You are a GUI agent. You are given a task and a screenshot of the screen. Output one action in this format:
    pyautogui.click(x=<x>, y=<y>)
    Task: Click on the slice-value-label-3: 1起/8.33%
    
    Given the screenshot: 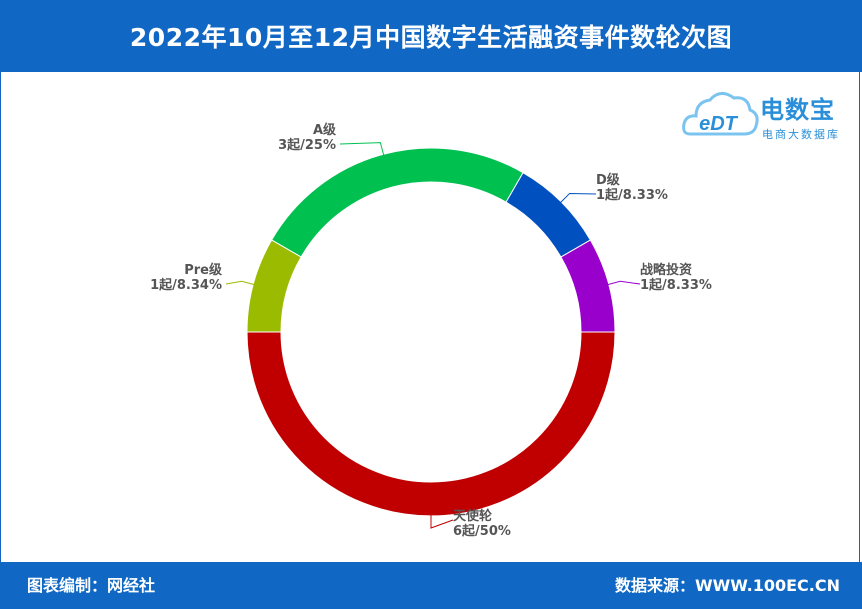 What is the action you would take?
    pyautogui.click(x=632, y=195)
    